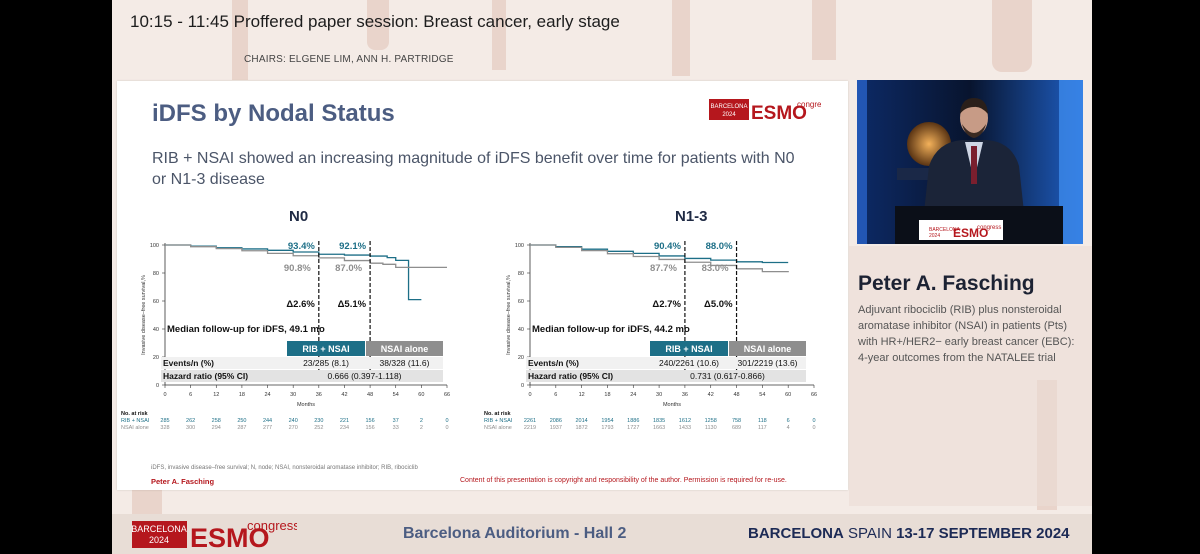  I want to click on risk-table-cell: 156, so click(369, 421).